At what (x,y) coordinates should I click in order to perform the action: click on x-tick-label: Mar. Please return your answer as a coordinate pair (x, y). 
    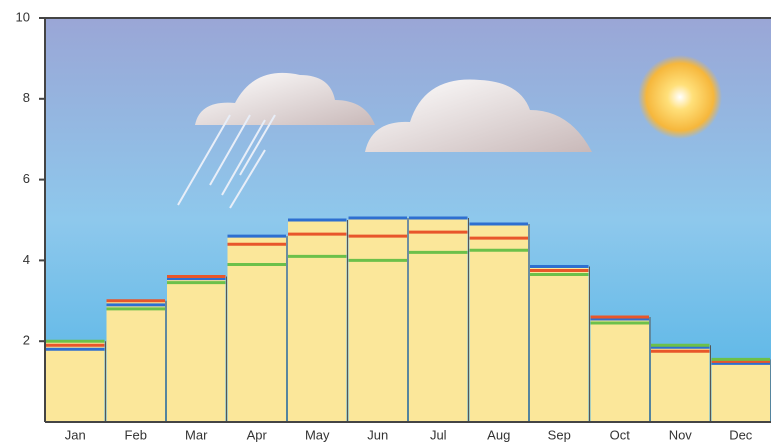
    Looking at the image, I should click on (196, 434).